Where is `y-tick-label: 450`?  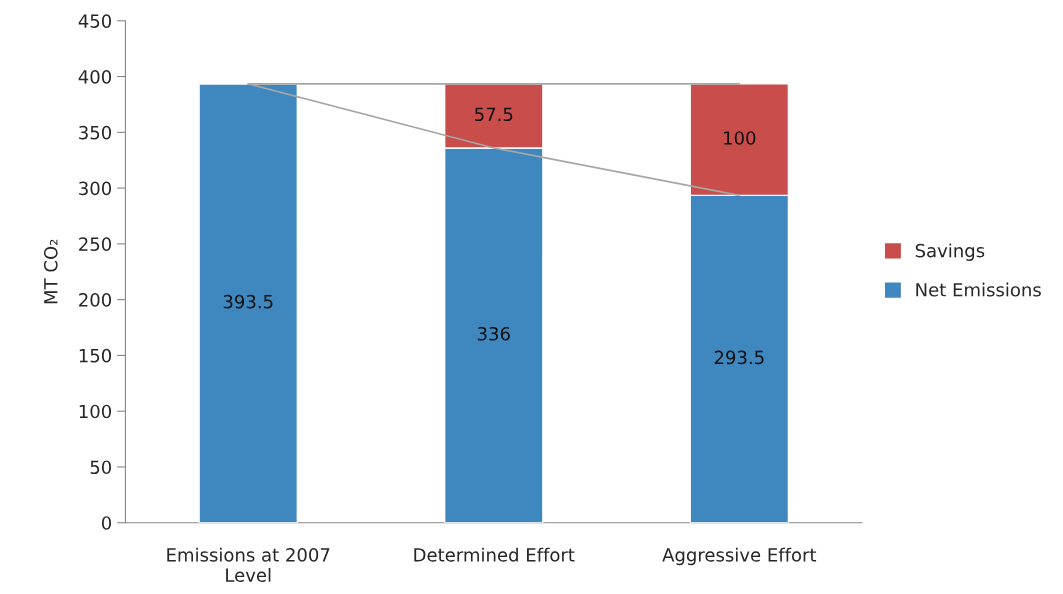
y-tick-label: 450 is located at coordinates (95, 21).